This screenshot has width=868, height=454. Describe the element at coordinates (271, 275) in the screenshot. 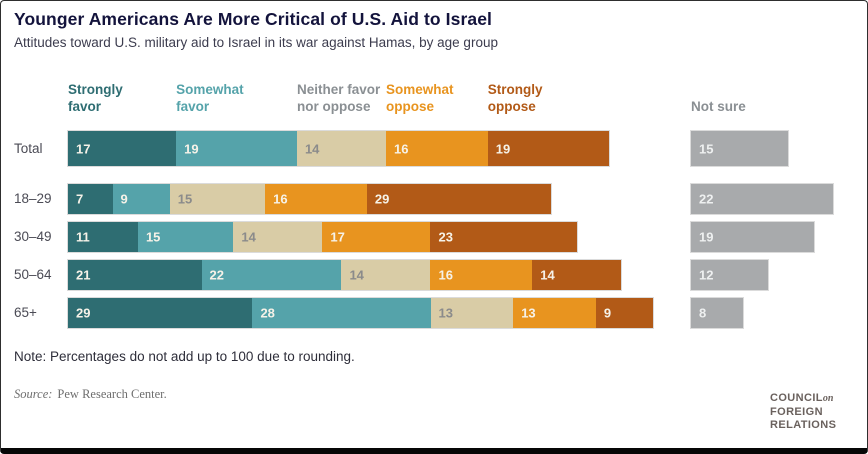

I see `bar-segment-somewhat-favor: 22` at that location.